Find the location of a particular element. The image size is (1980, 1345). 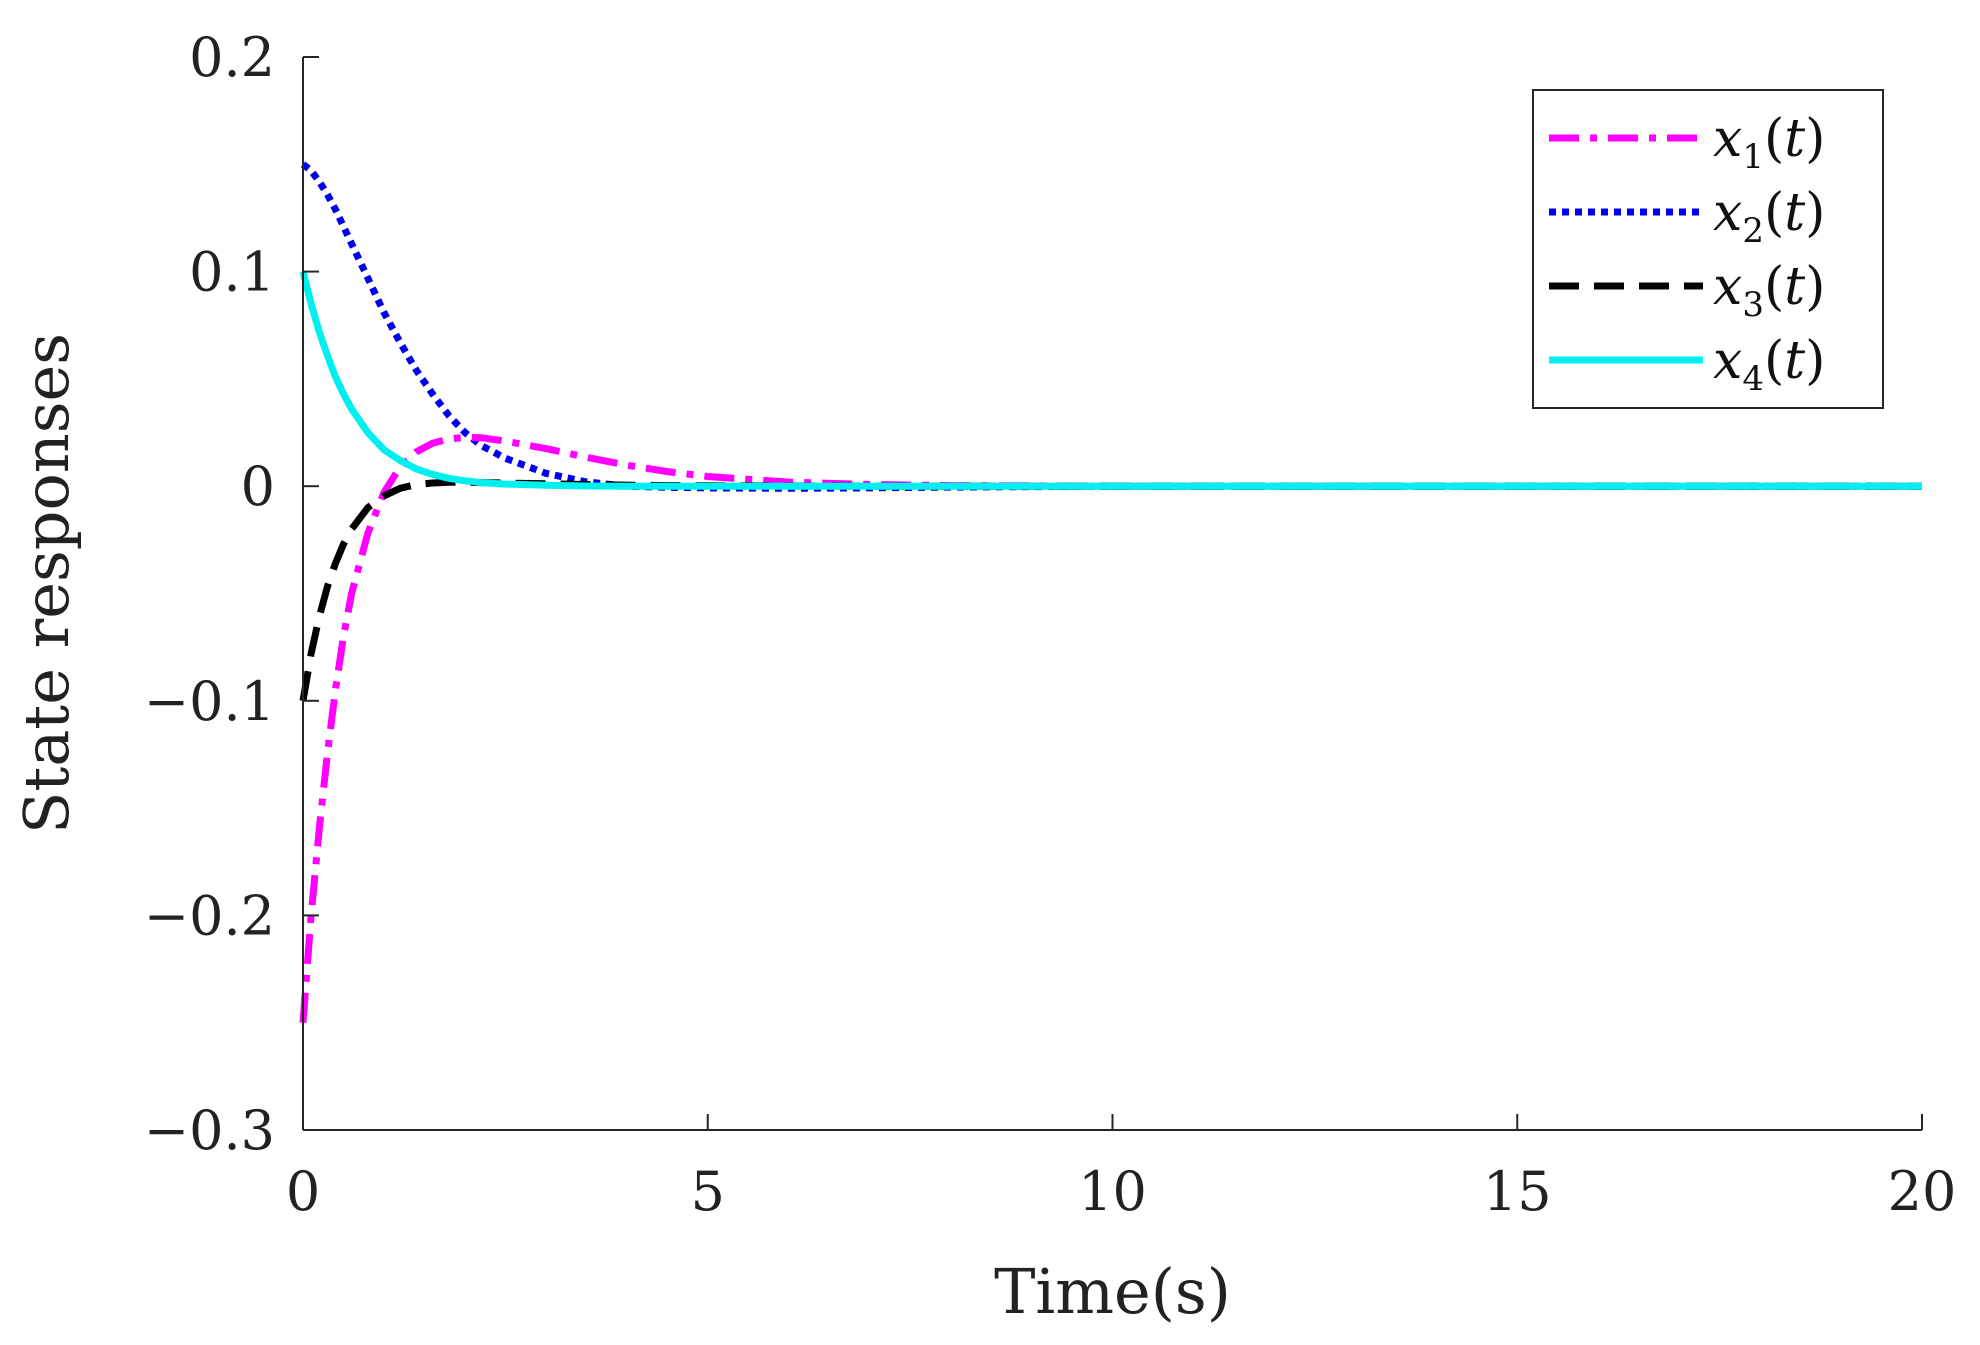

legend-label-x2: x2(t) is located at coordinates (1769, 217).